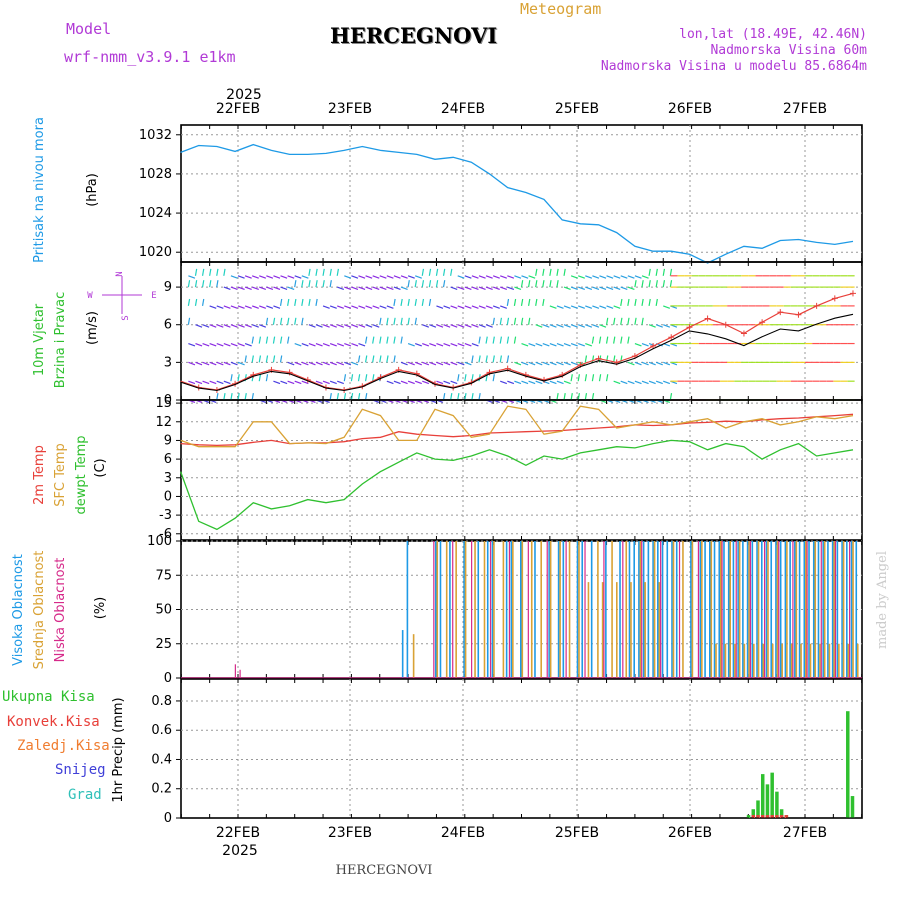 The image size is (900, 900). I want to click on top-date-labels: 22FEB 23FEB 24FEB 25FEB 26FEB 27FEB, so click(521, 109).